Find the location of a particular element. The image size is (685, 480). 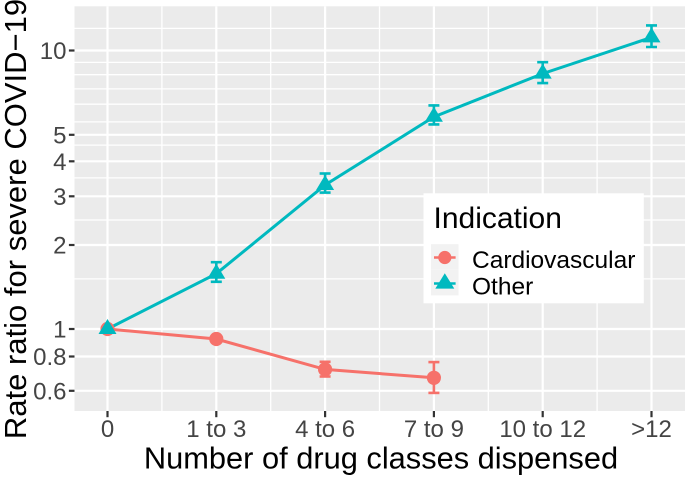

svg-text: Cardiovascular is located at coordinates (553, 260).